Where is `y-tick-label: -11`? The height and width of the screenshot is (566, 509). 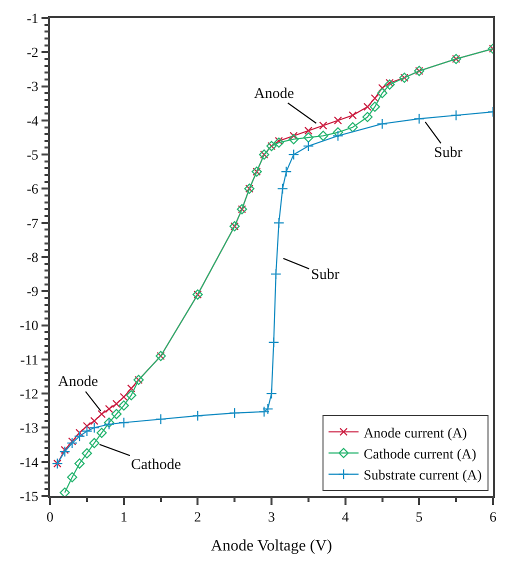
y-tick-label: -11 is located at coordinates (29, 360).